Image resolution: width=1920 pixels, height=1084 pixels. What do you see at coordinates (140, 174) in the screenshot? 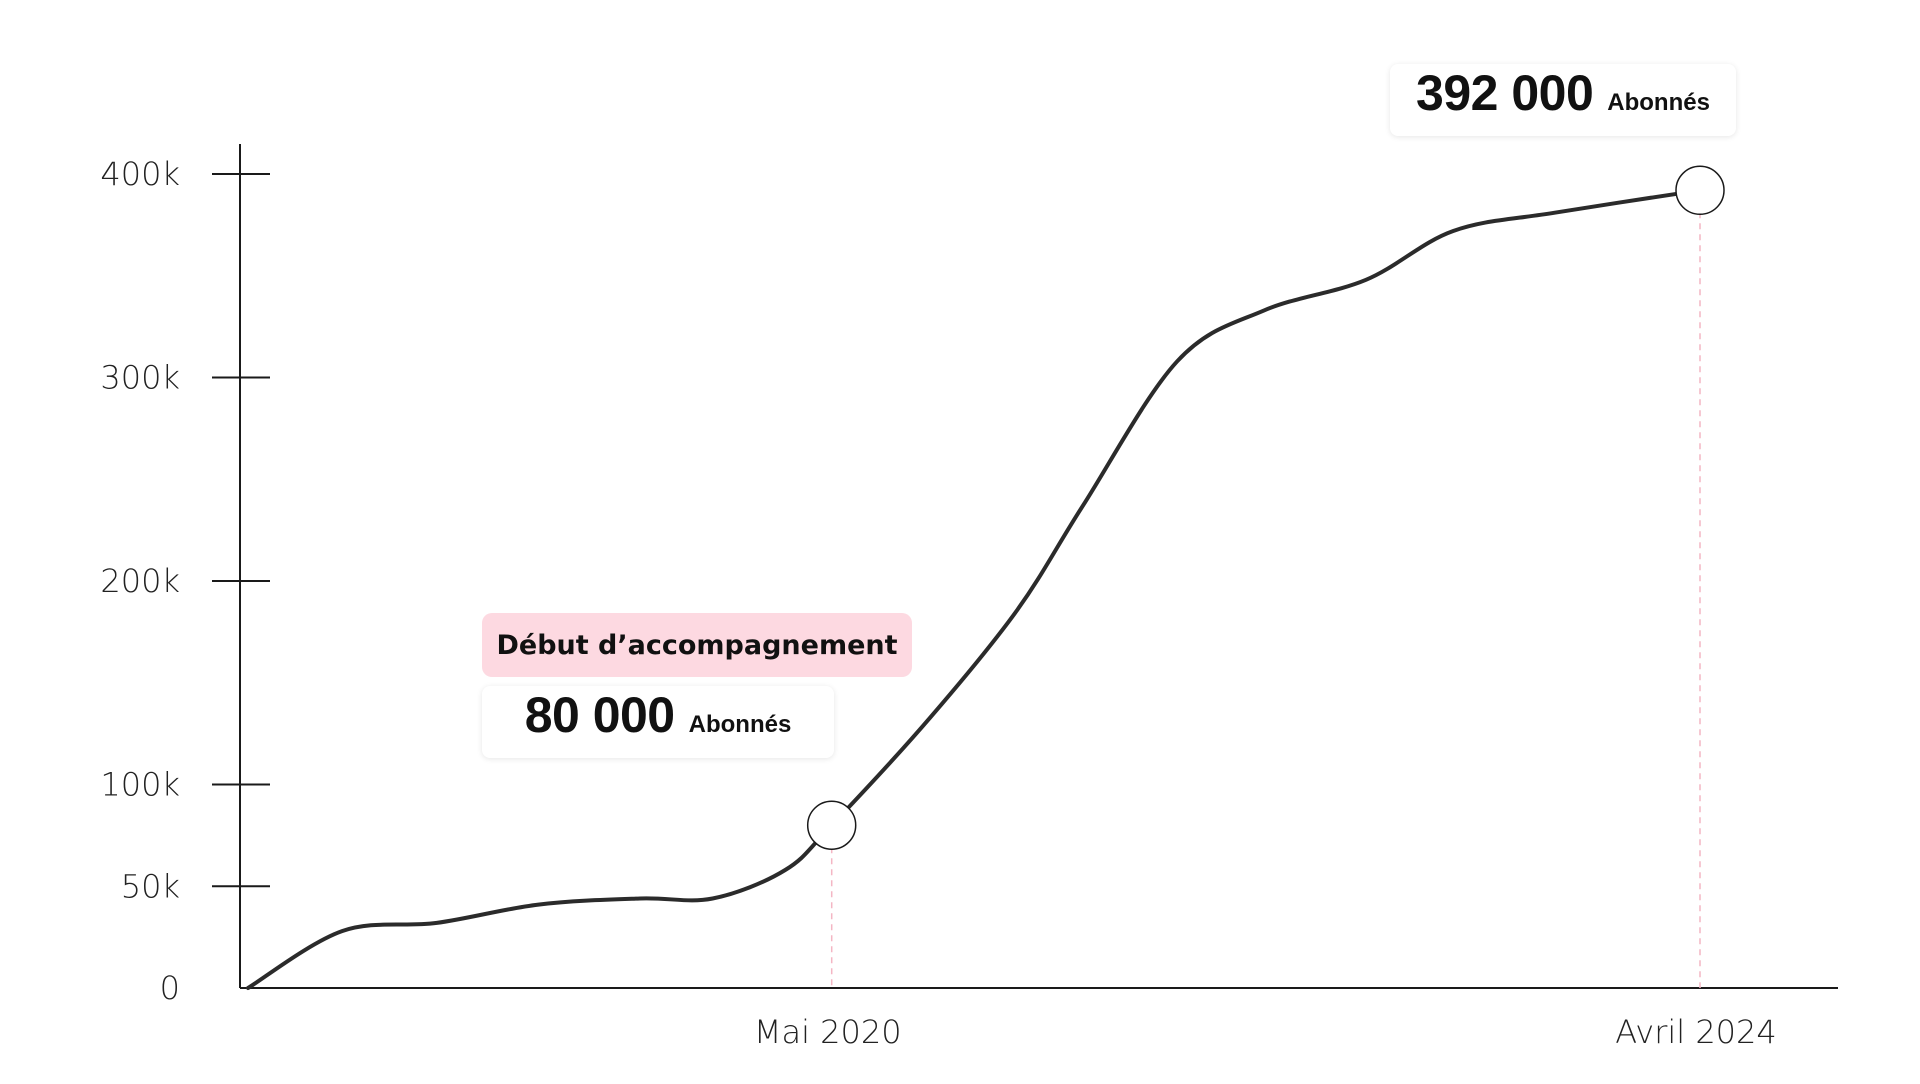
I see `y-tick-label: 400k` at bounding box center [140, 174].